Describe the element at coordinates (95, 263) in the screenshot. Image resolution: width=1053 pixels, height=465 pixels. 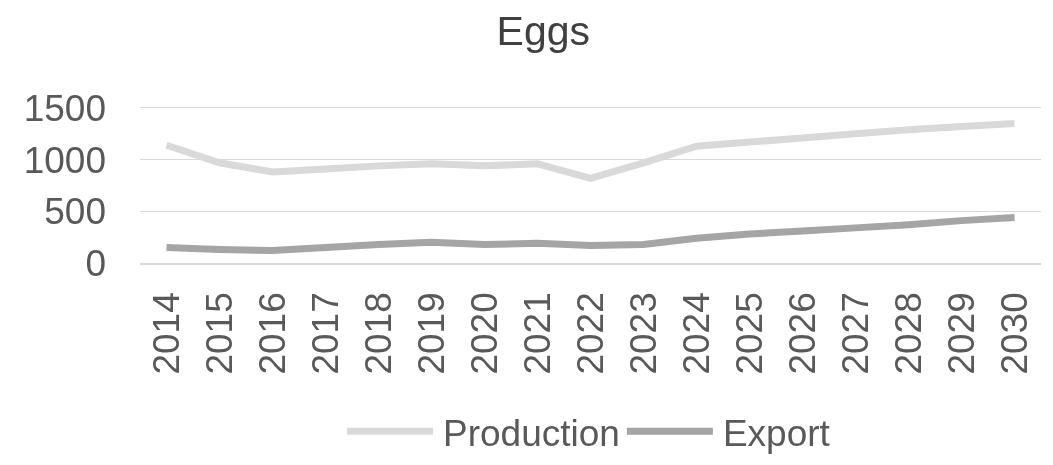
I see `y-tick-label: 0` at that location.